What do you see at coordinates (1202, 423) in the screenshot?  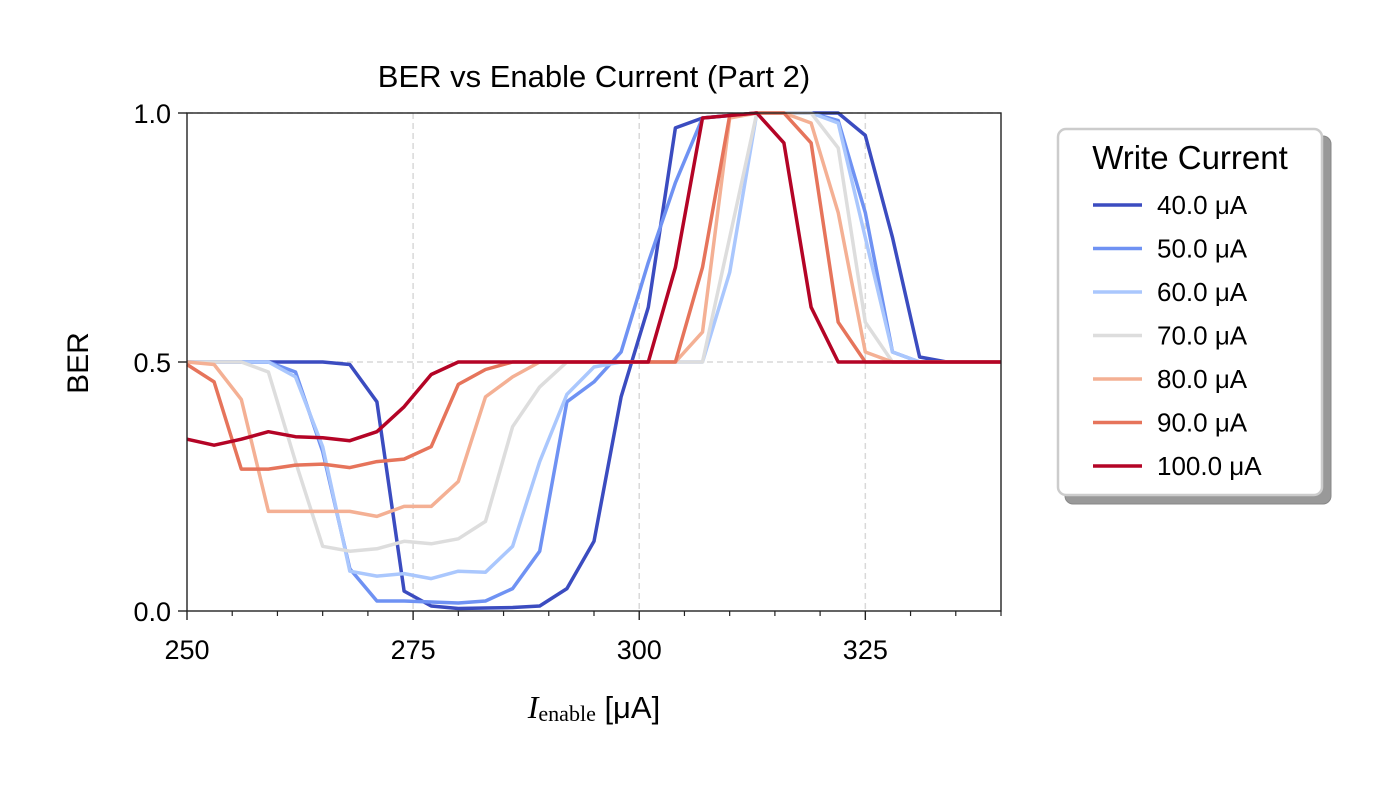 I see `legend-label: 90.0 μA` at bounding box center [1202, 423].